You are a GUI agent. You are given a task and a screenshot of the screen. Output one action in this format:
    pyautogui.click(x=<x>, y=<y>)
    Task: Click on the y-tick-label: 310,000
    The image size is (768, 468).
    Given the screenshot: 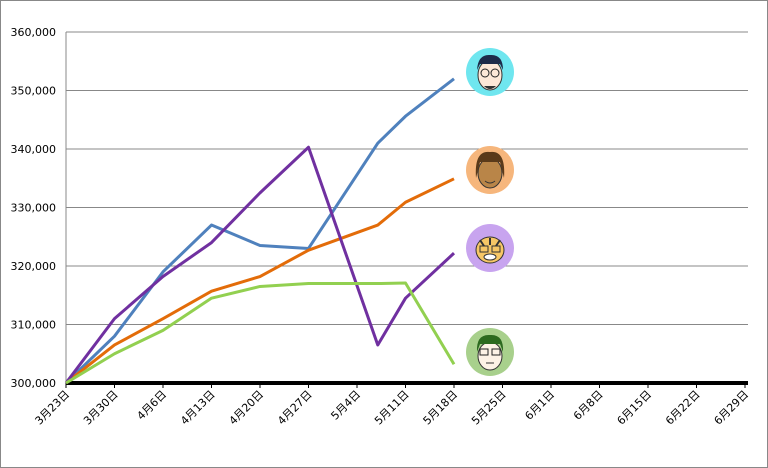 What is the action you would take?
    pyautogui.click(x=34, y=325)
    